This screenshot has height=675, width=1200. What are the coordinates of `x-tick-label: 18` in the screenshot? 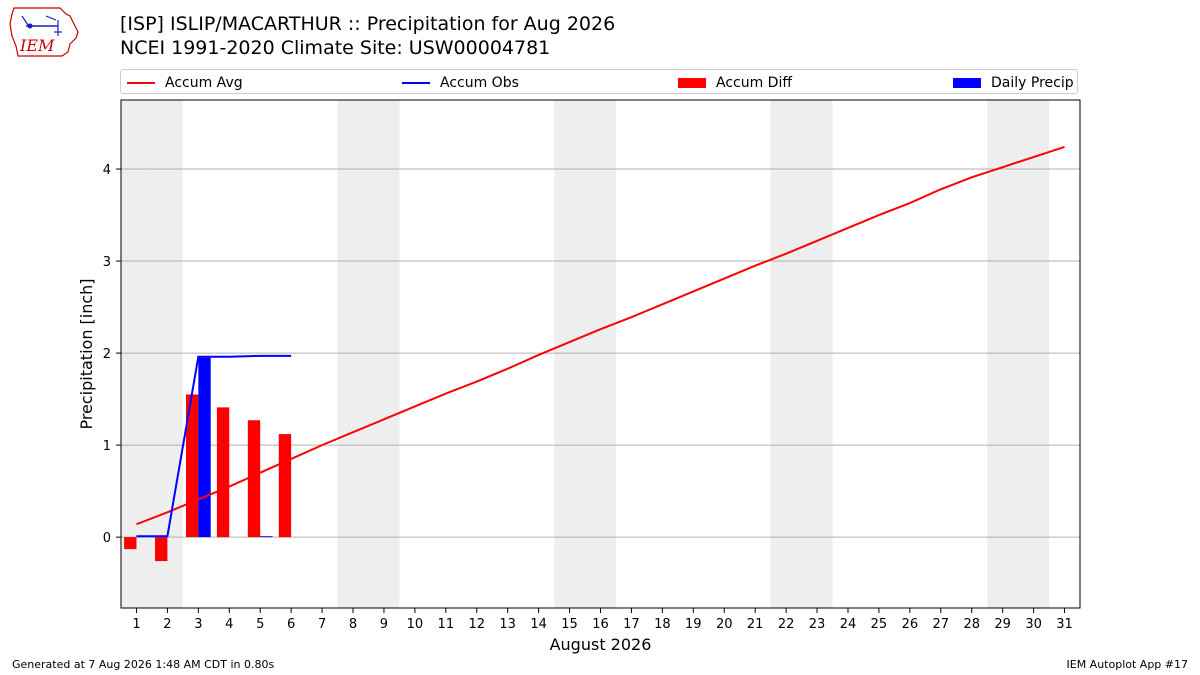 It's located at (662, 624).